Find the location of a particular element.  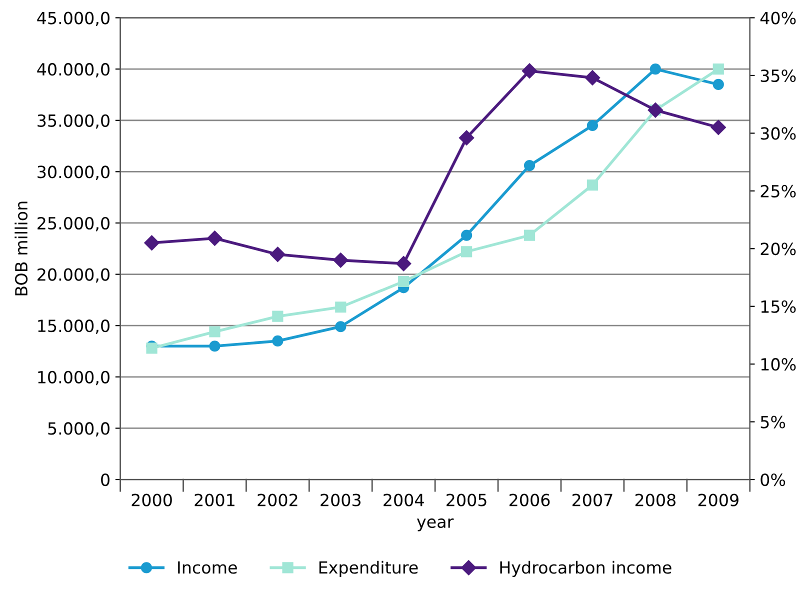

y2-tick-label: 30% is located at coordinates (778, 133).